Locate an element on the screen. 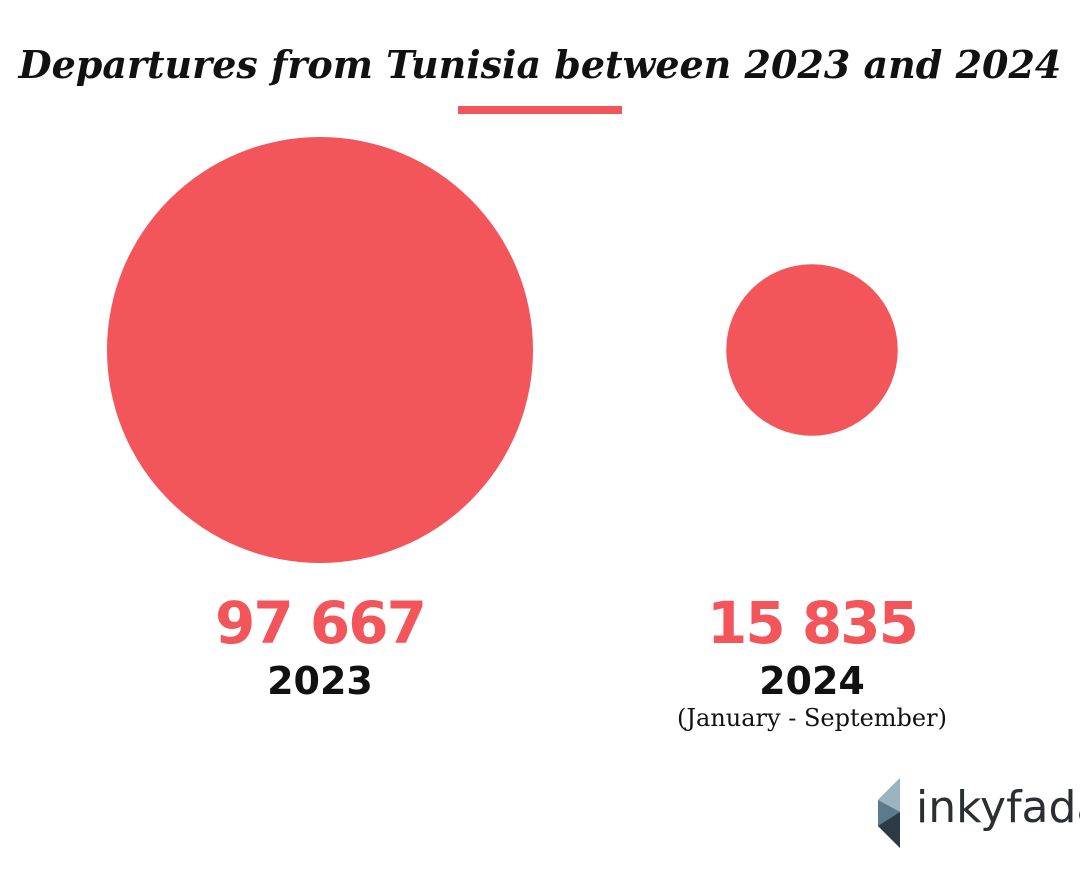 This screenshot has height=869, width=1080. value-label: 15 835 is located at coordinates (812, 623).